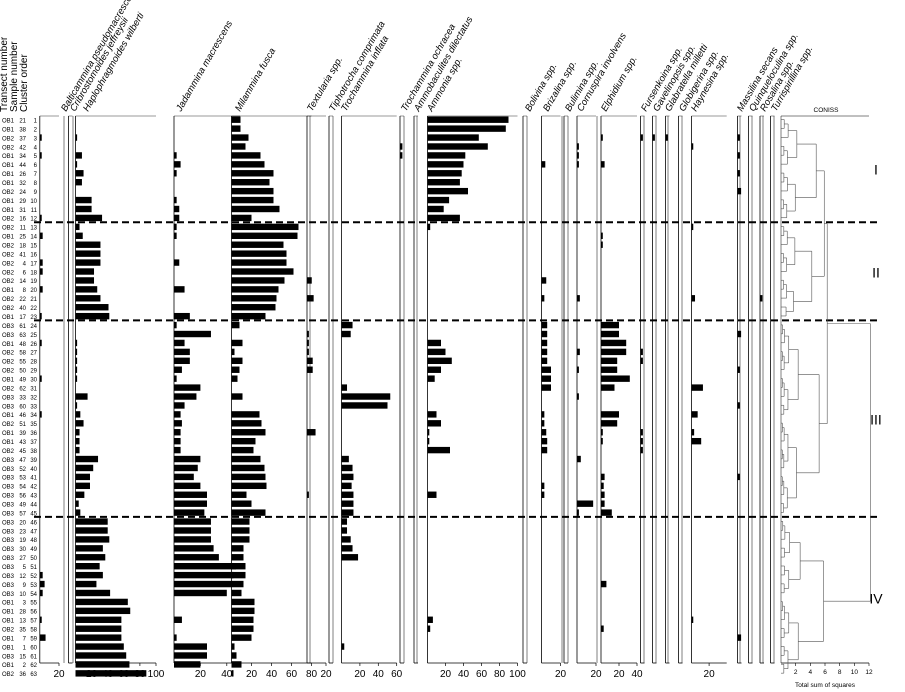 The width and height of the screenshot is (905, 692). Describe the element at coordinates (33, 613) in the screenshot. I see `cluster-order-label: 56` at that location.